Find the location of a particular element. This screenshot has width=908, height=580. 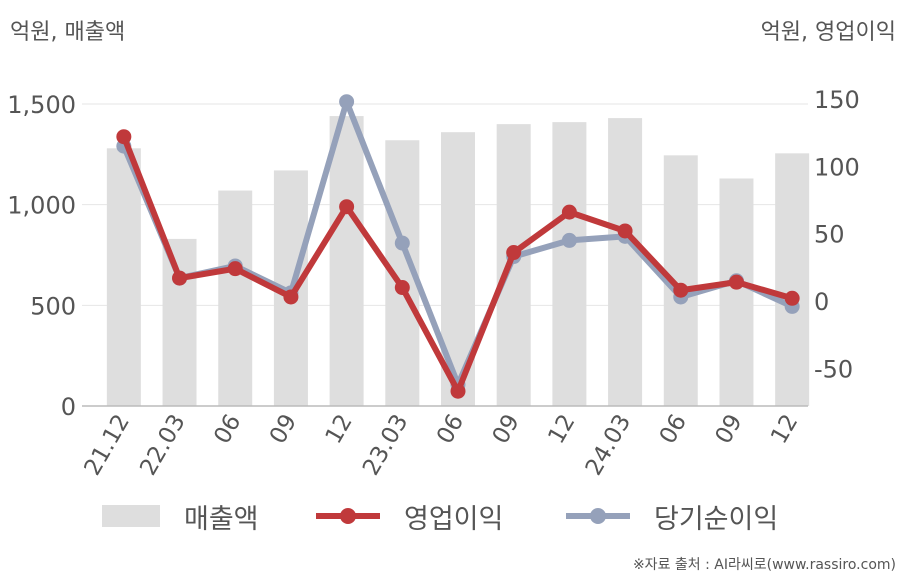

x-tick-label: 23.03 is located at coordinates (385, 445).